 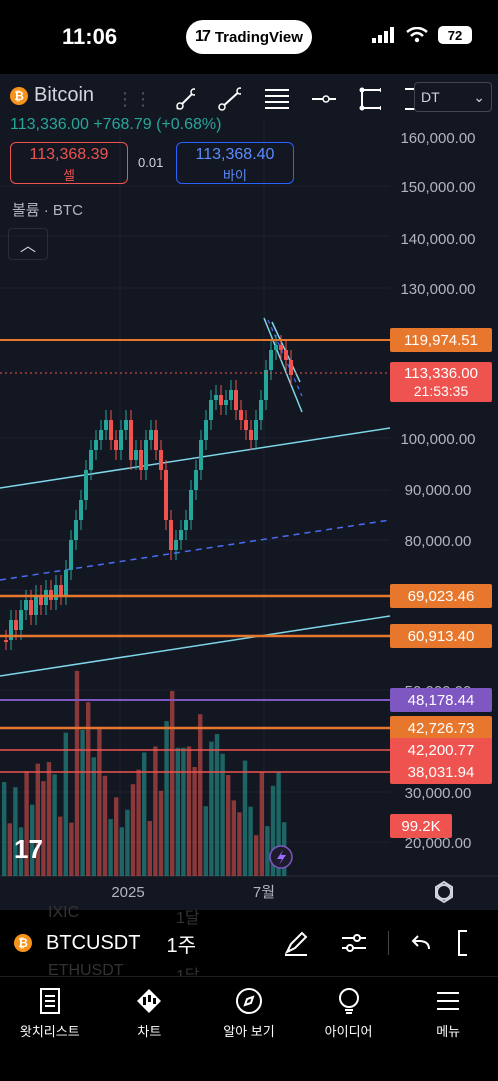 I want to click on collapse-button: ︿, so click(x=28, y=244).